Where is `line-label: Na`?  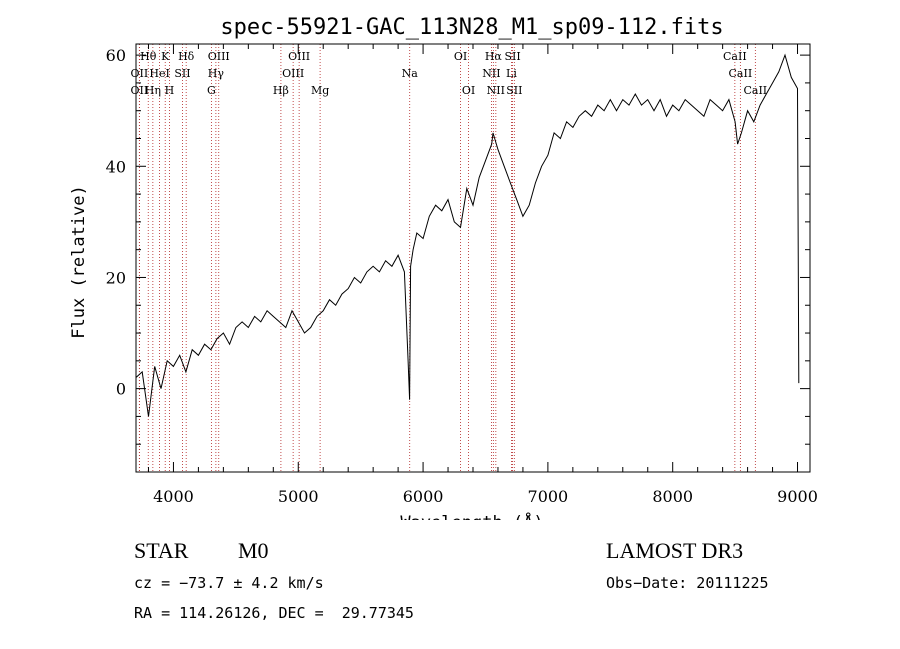 line-label: Na is located at coordinates (410, 73).